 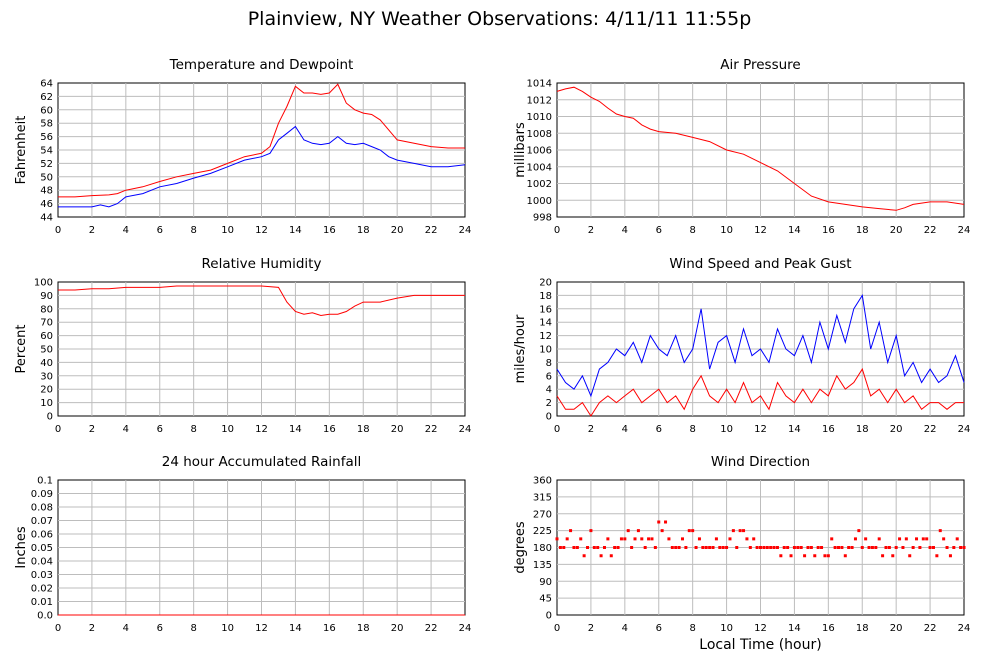 What do you see at coordinates (262, 166) in the screenshot?
I see `series-line-blue` at bounding box center [262, 166].